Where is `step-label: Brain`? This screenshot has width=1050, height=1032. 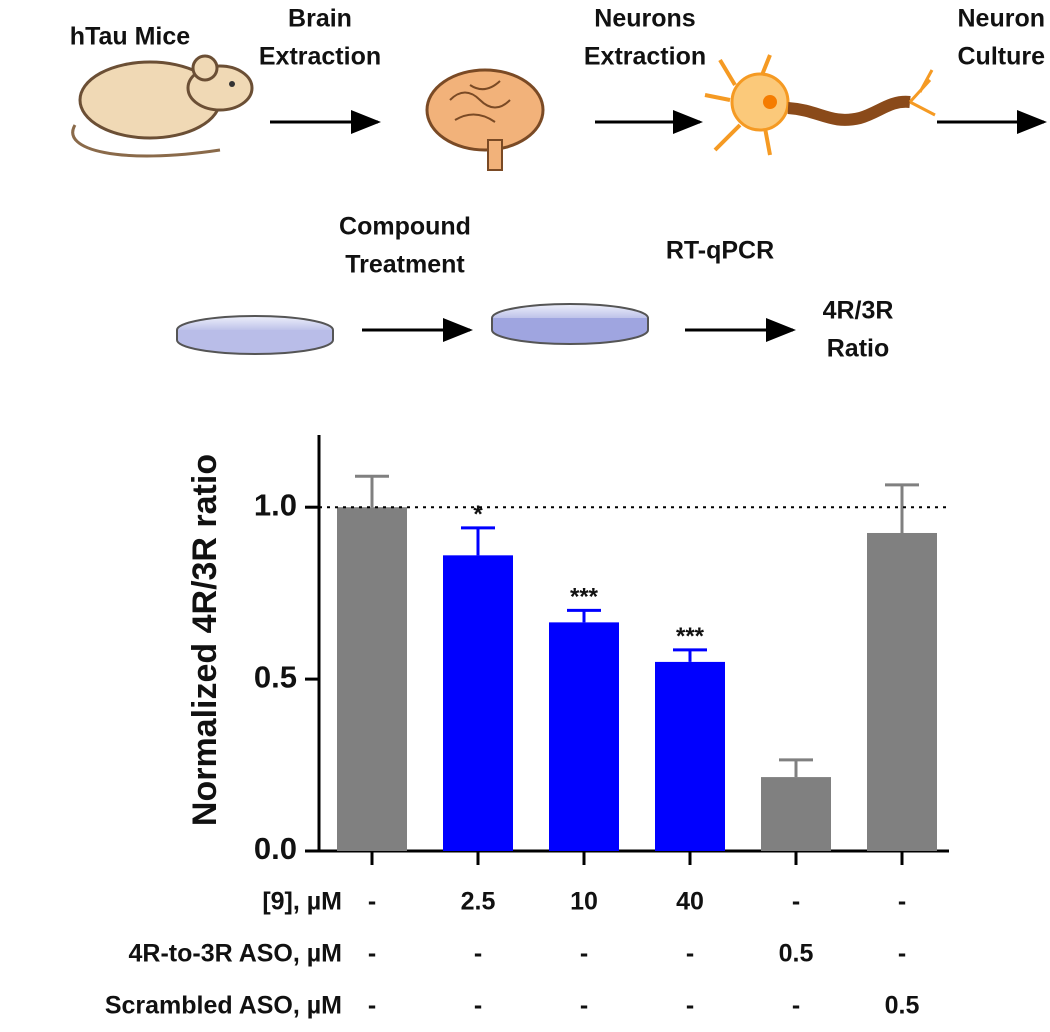
step-label: Brain is located at coordinates (320, 19).